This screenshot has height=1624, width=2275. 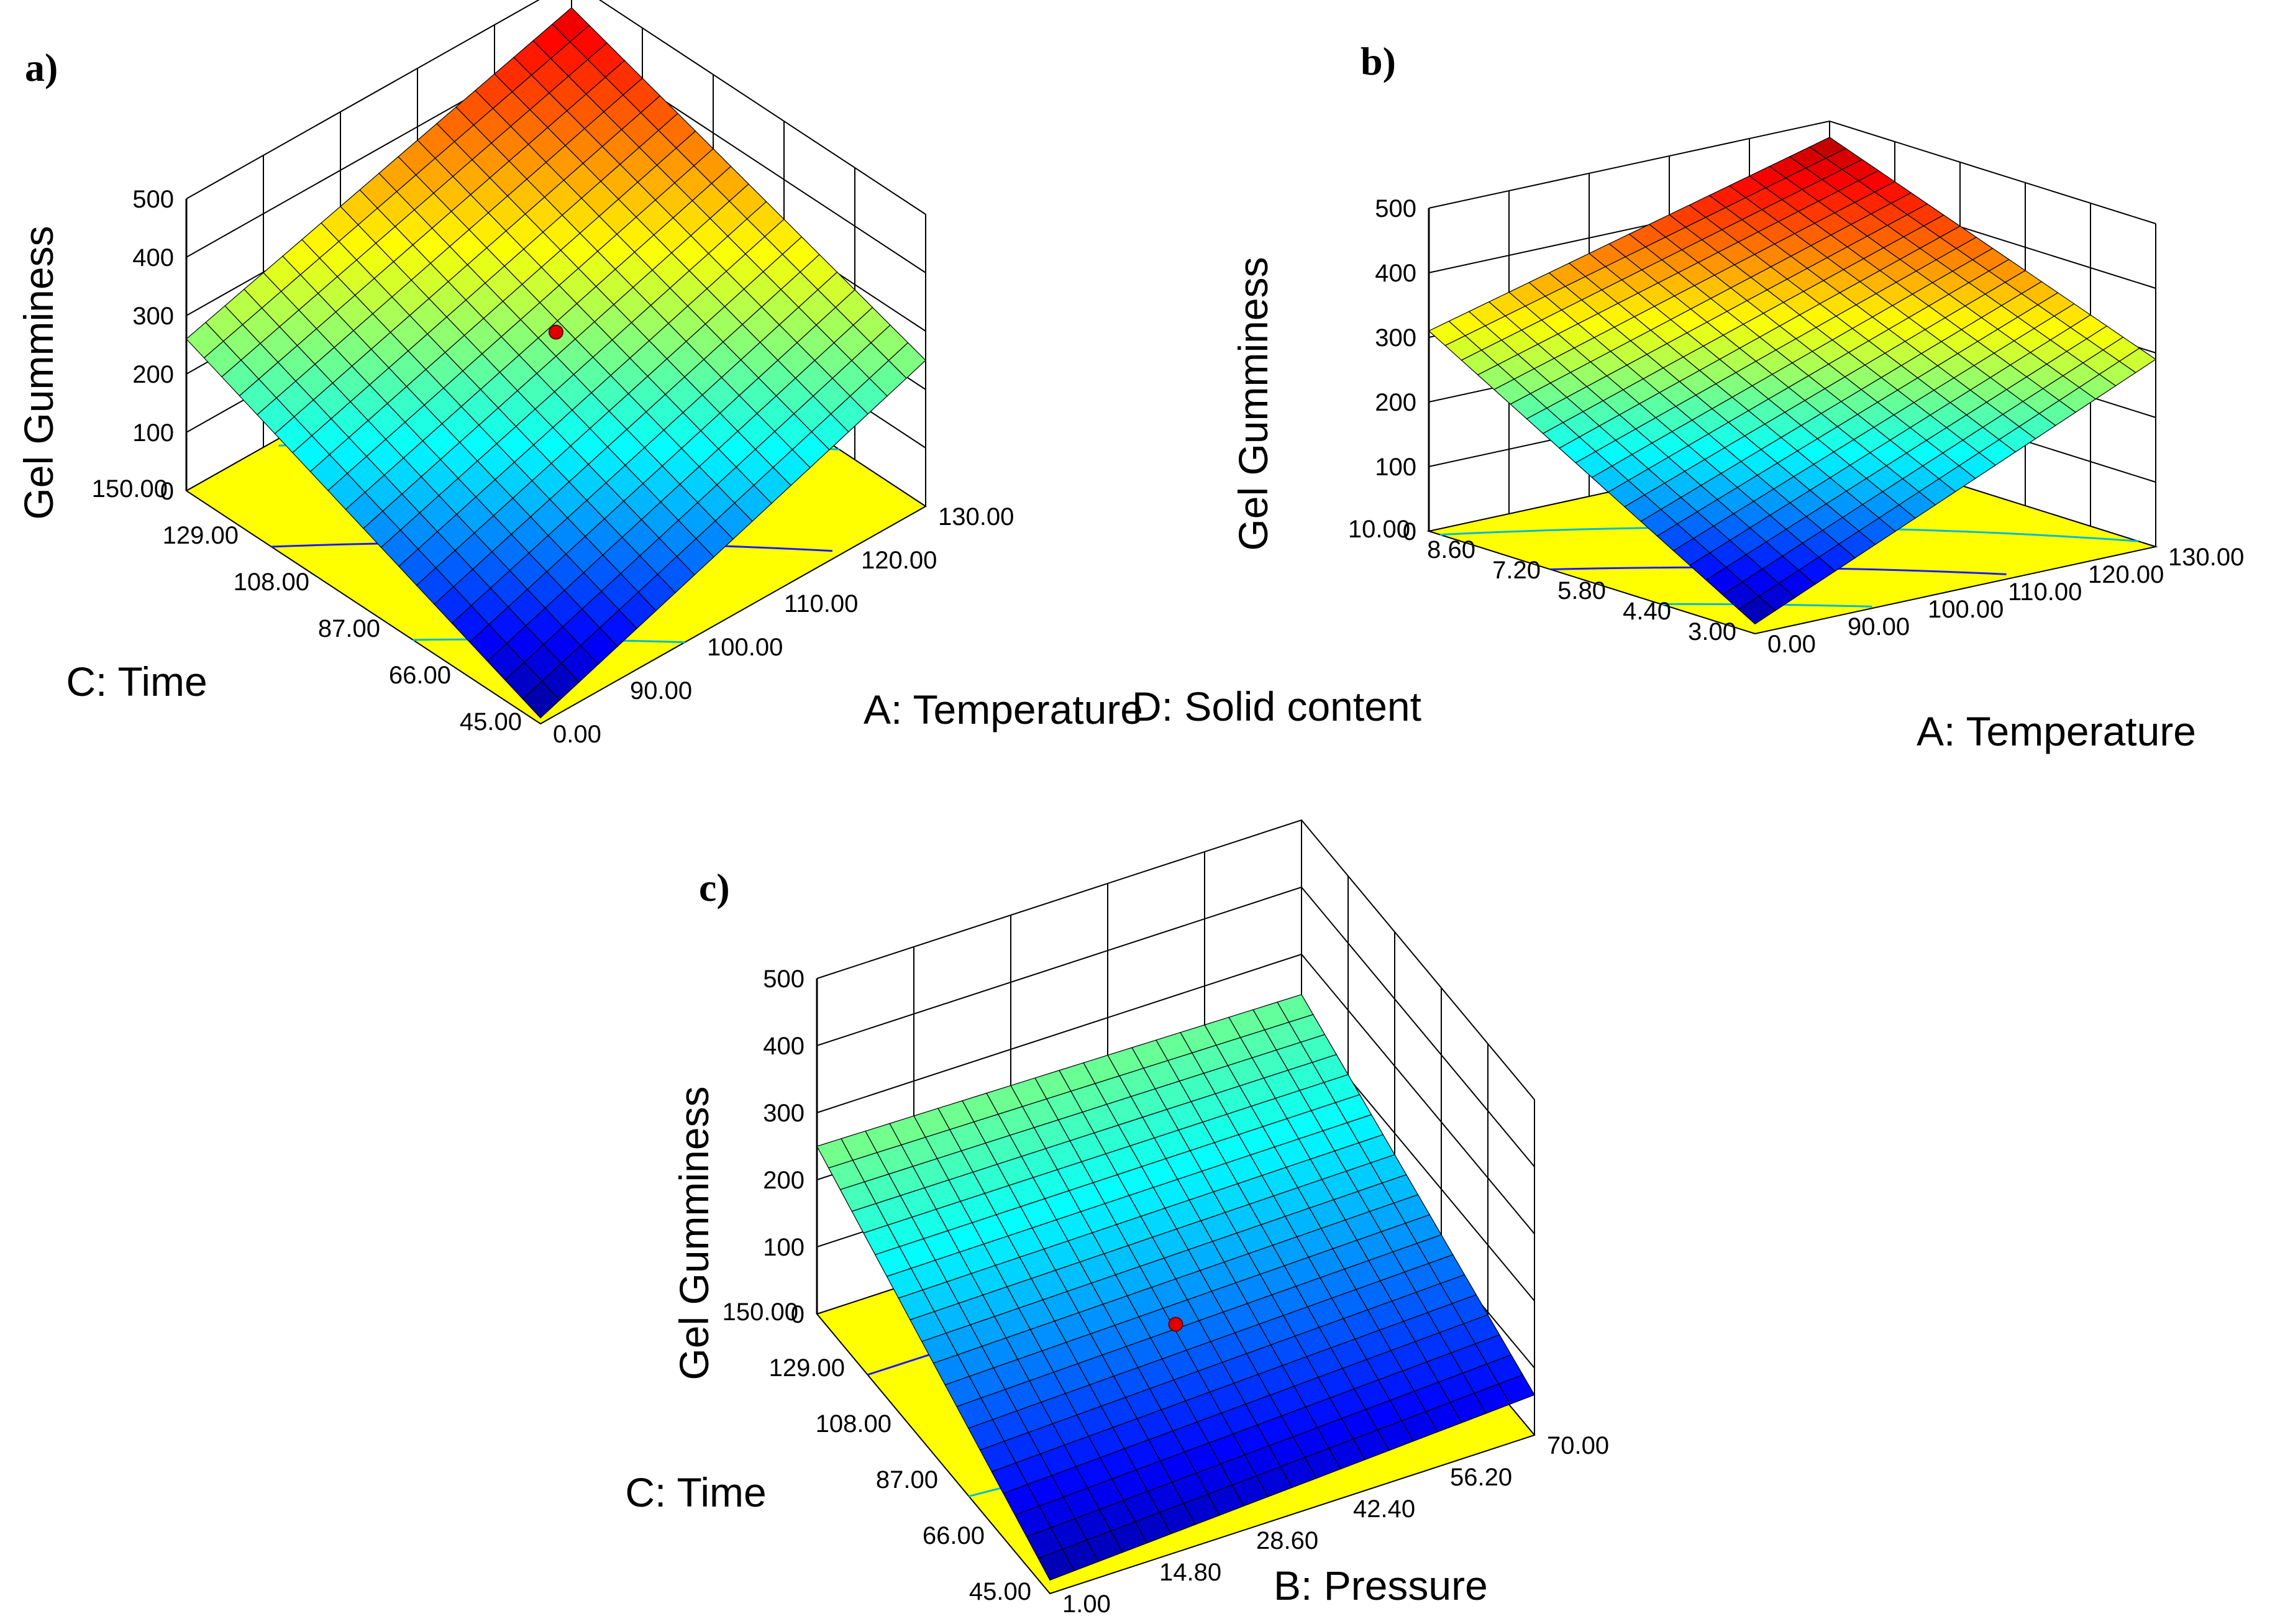 What do you see at coordinates (1190, 1572) in the screenshot?
I see `x-tick-label: 14.80` at bounding box center [1190, 1572].